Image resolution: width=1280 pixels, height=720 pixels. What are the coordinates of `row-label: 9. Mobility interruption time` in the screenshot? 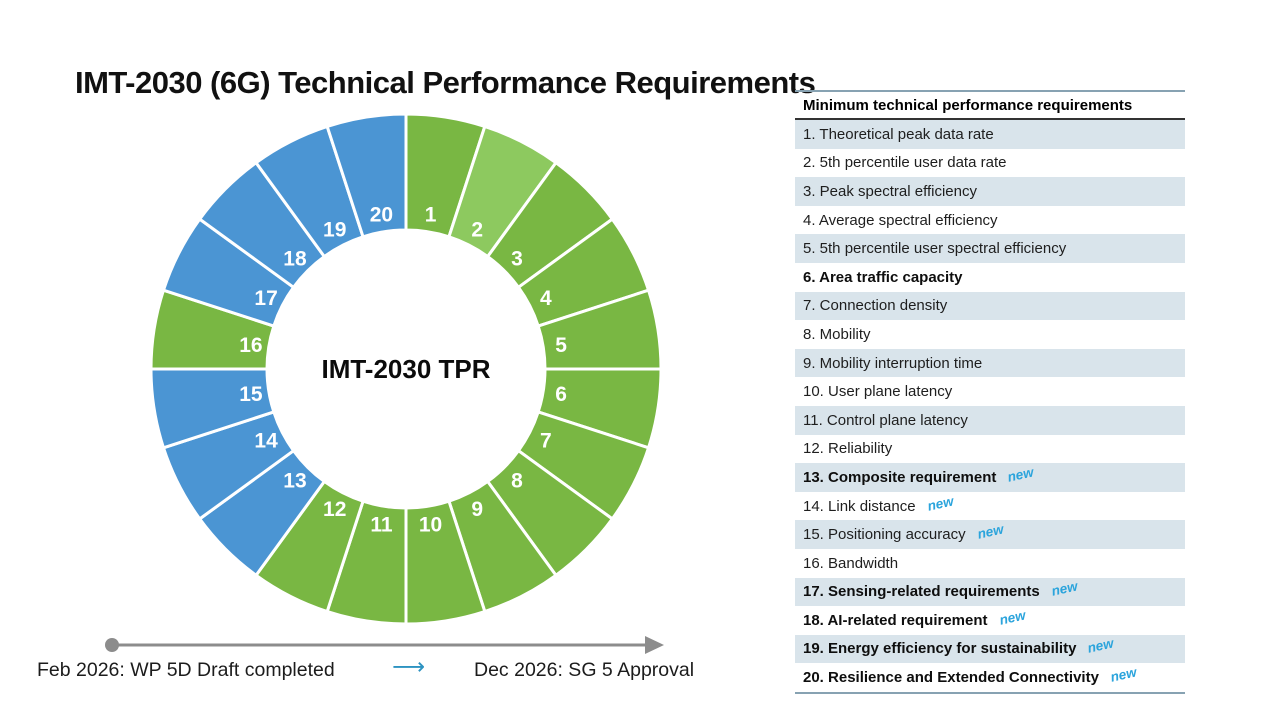 It's located at (893, 363).